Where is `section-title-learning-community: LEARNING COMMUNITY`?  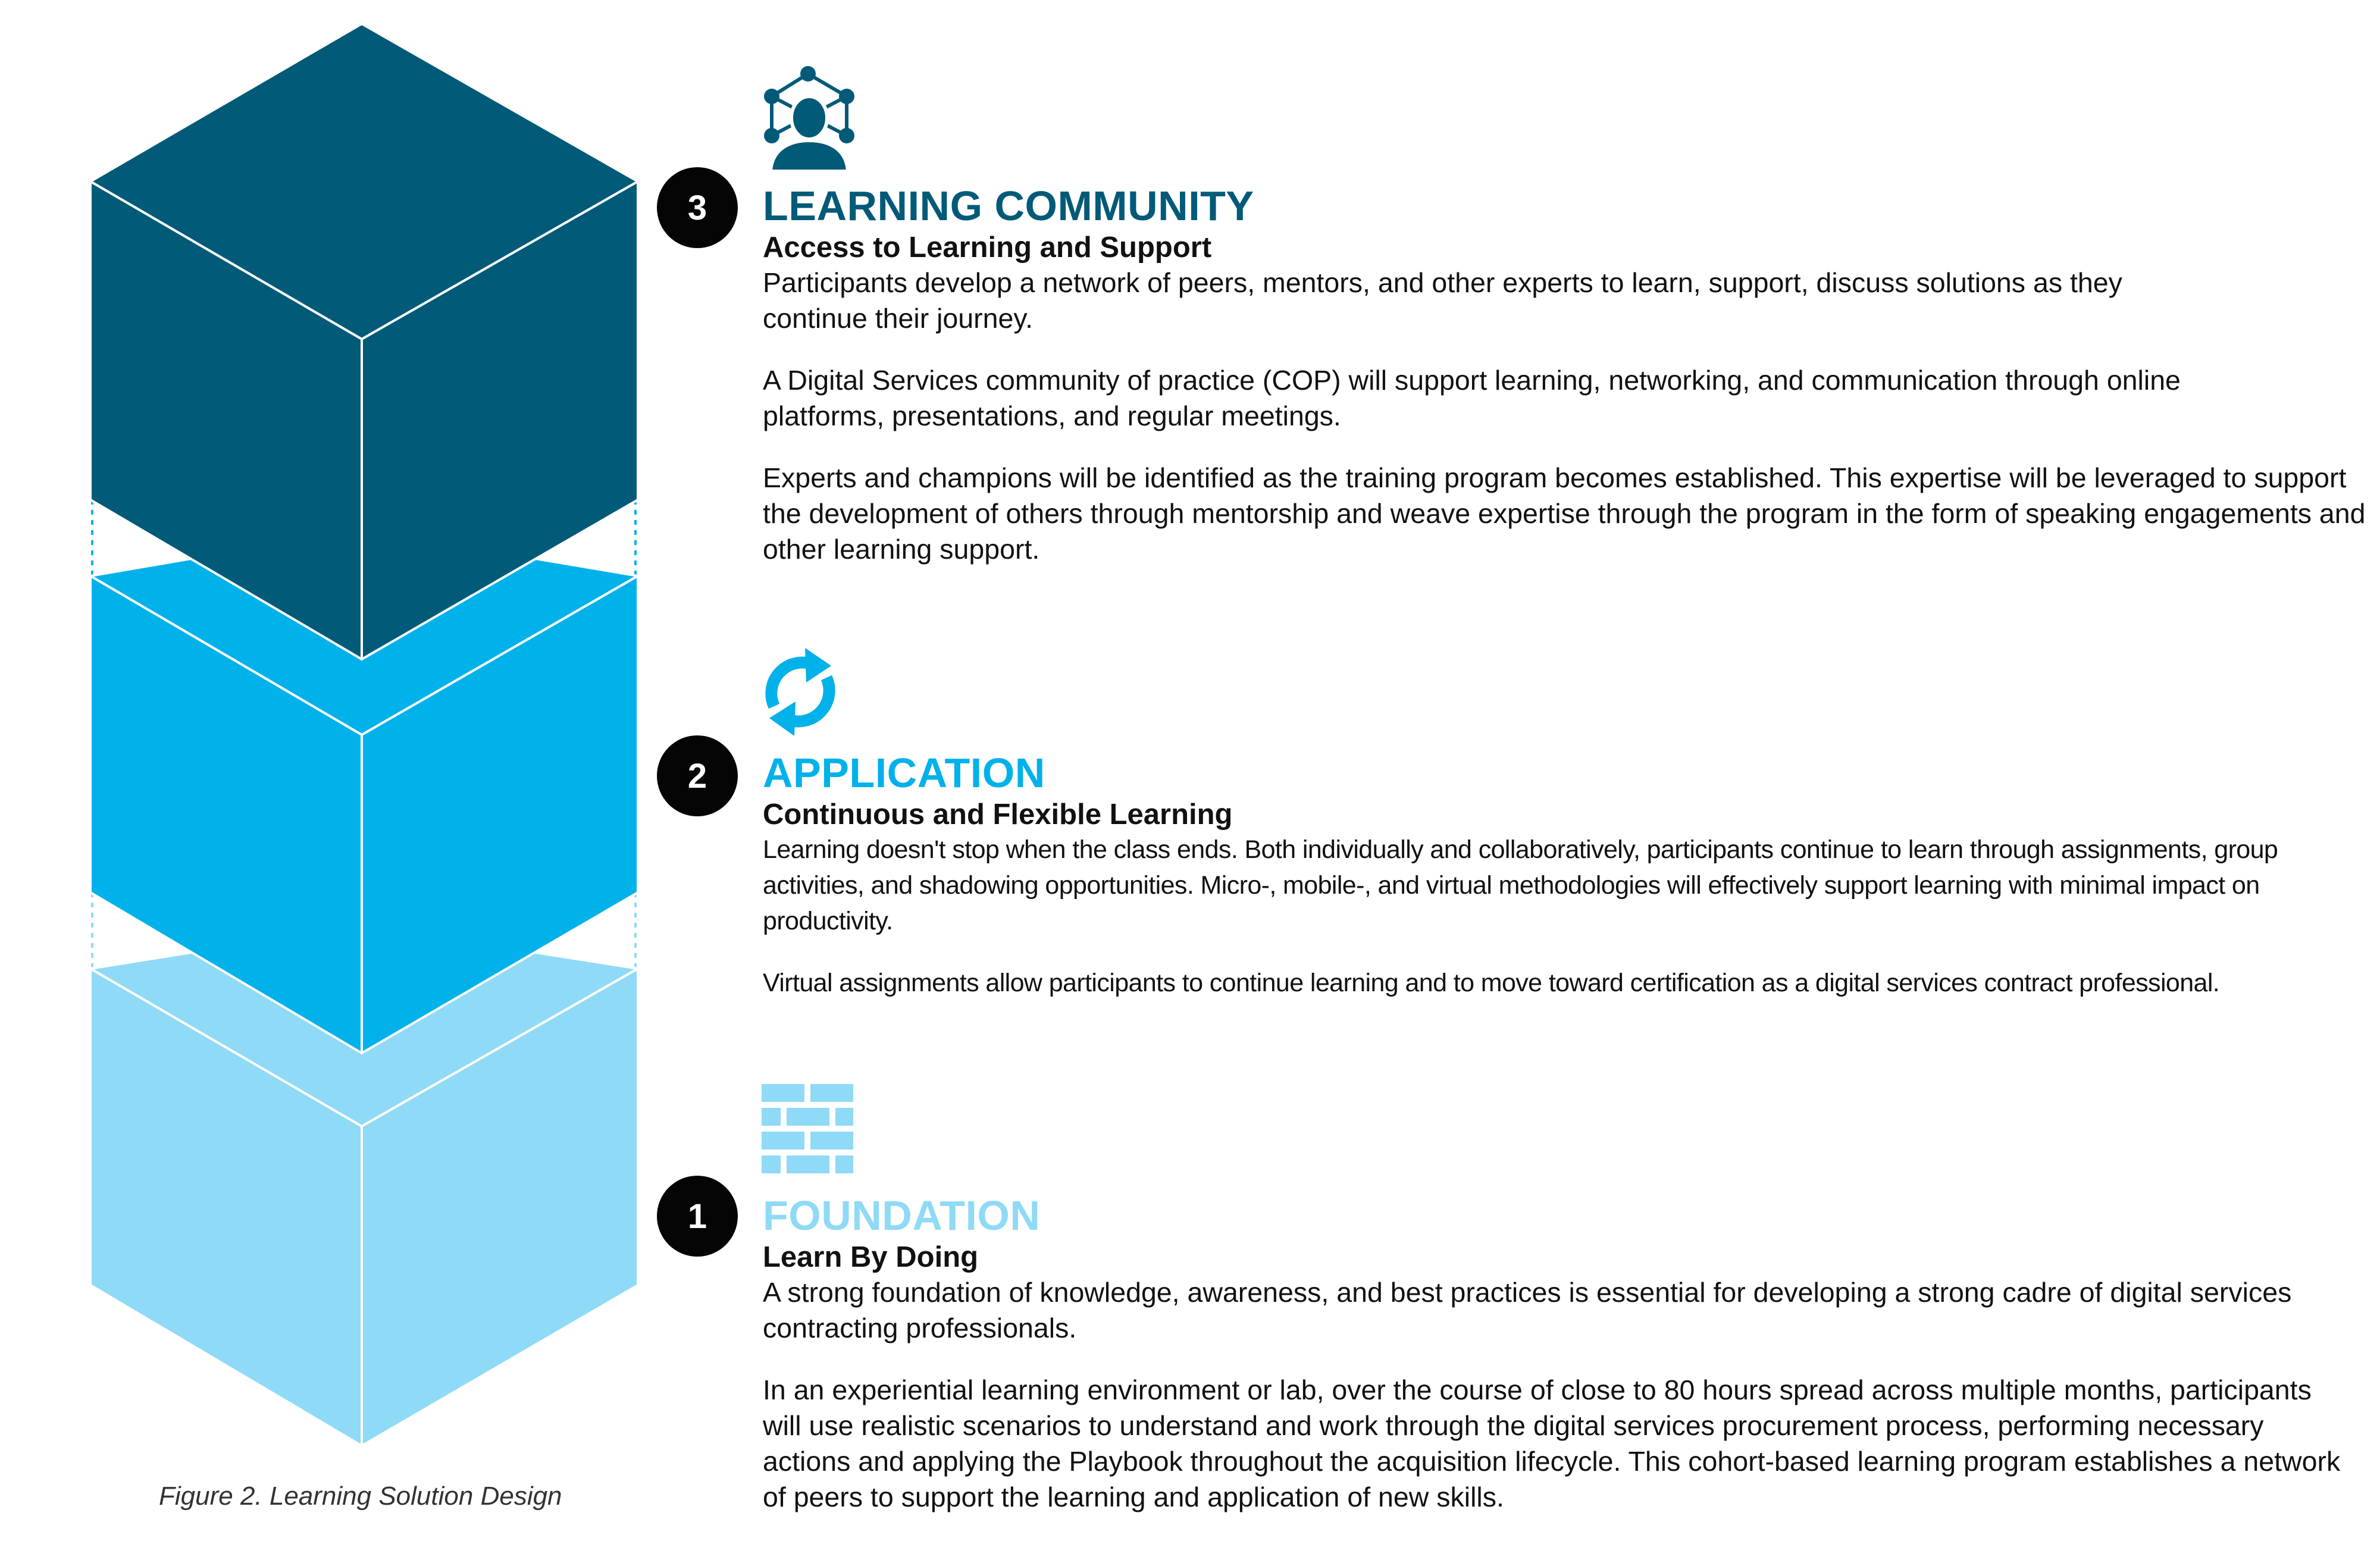
section-title-learning-community: LEARNING COMMUNITY is located at coordinates (1008, 206).